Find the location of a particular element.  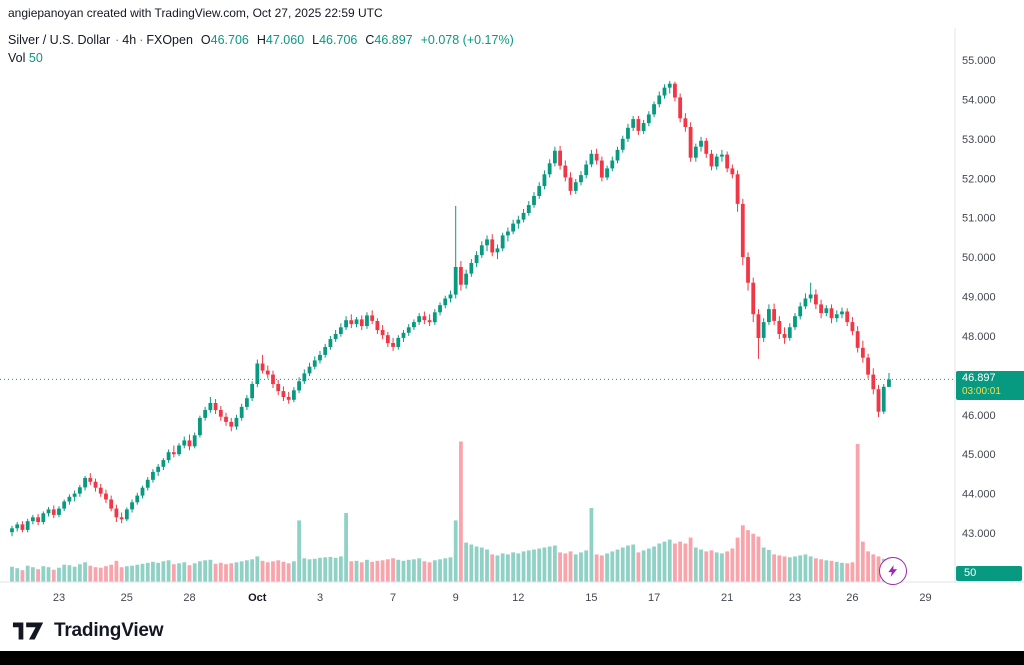

high-label: H is located at coordinates (261, 40).